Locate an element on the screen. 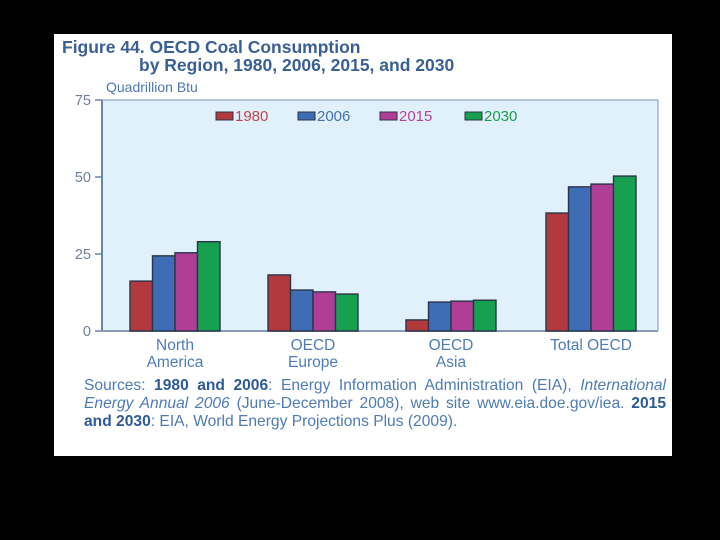 The image size is (720, 540). legend-swatch-2030 is located at coordinates (473, 116).